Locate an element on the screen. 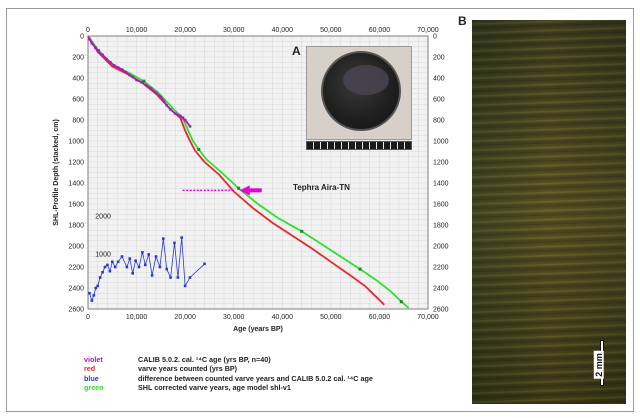 This screenshot has width=640, height=418. y-tick-label-right: 1200 is located at coordinates (441, 163).